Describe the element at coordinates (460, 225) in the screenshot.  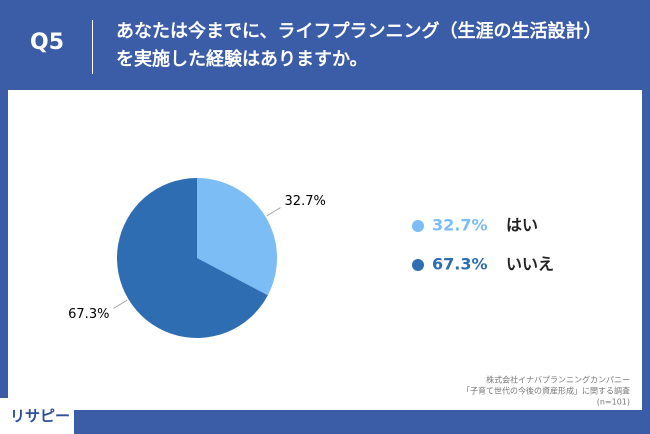
I see `legend-value: 32.7%` at that location.